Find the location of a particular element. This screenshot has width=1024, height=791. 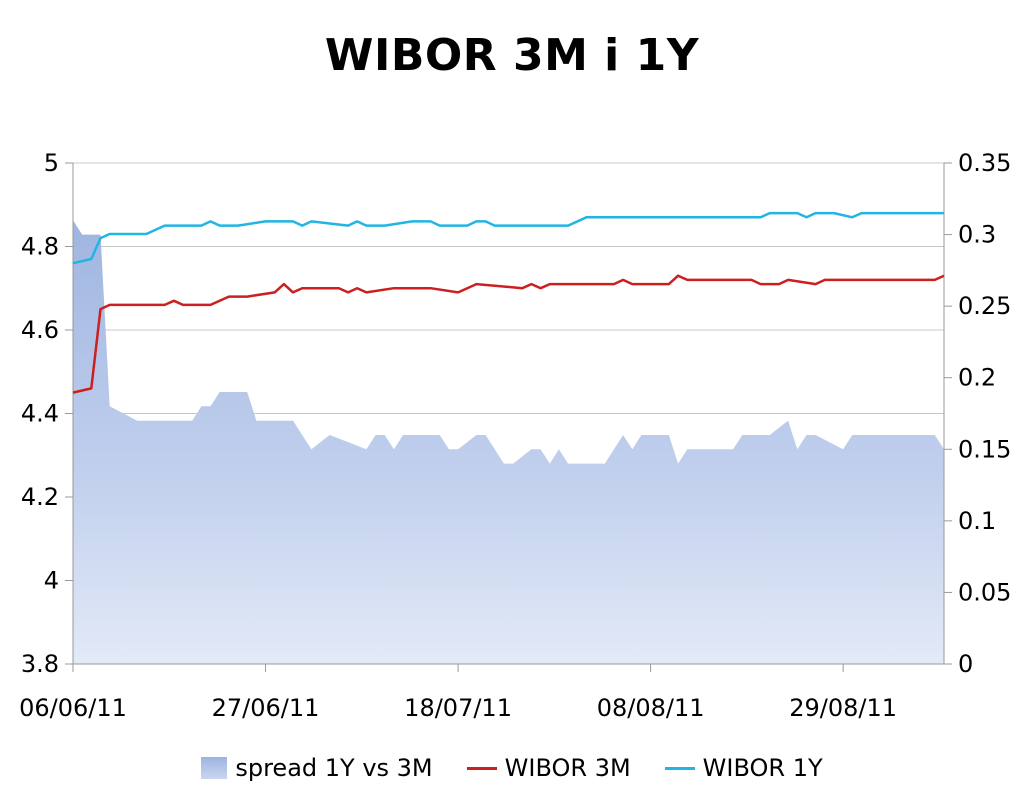

series-line-wibor-1y is located at coordinates (508, 238).